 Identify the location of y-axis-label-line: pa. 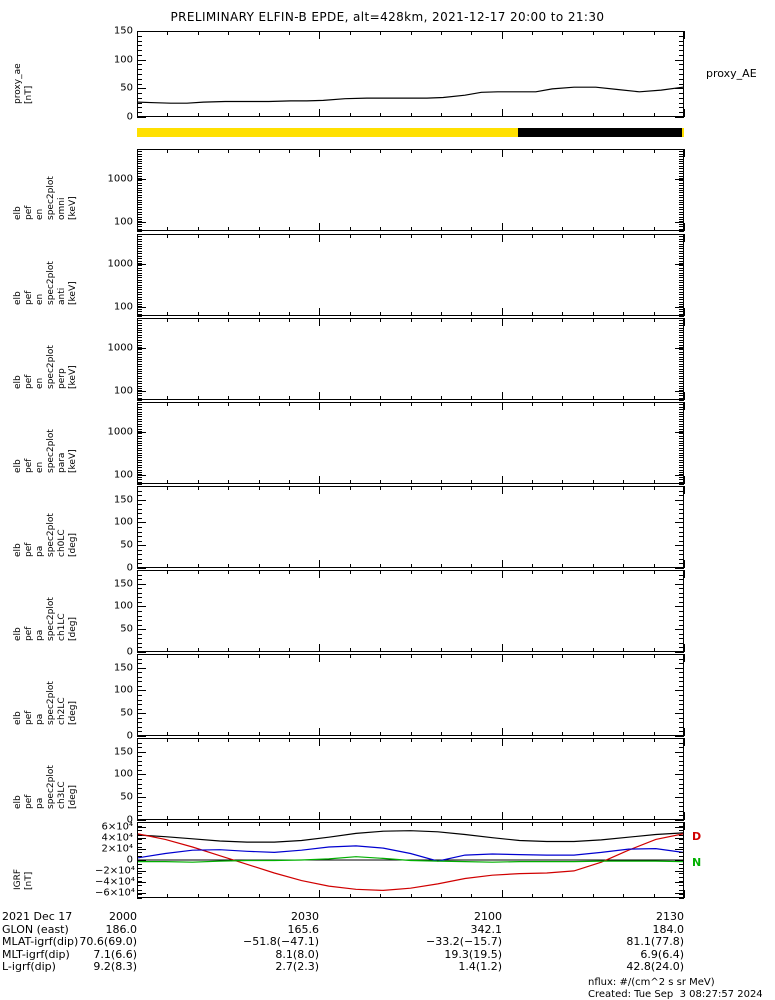
(40, 635).